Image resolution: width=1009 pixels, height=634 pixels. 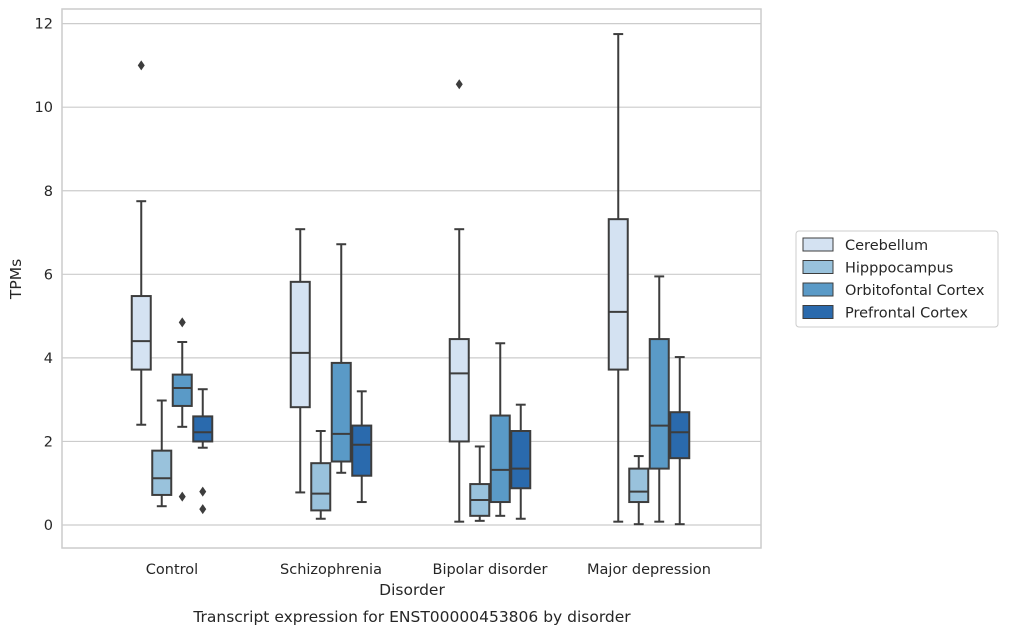 What do you see at coordinates (331, 570) in the screenshot?
I see `x-tick-label: Schizophrenia` at bounding box center [331, 570].